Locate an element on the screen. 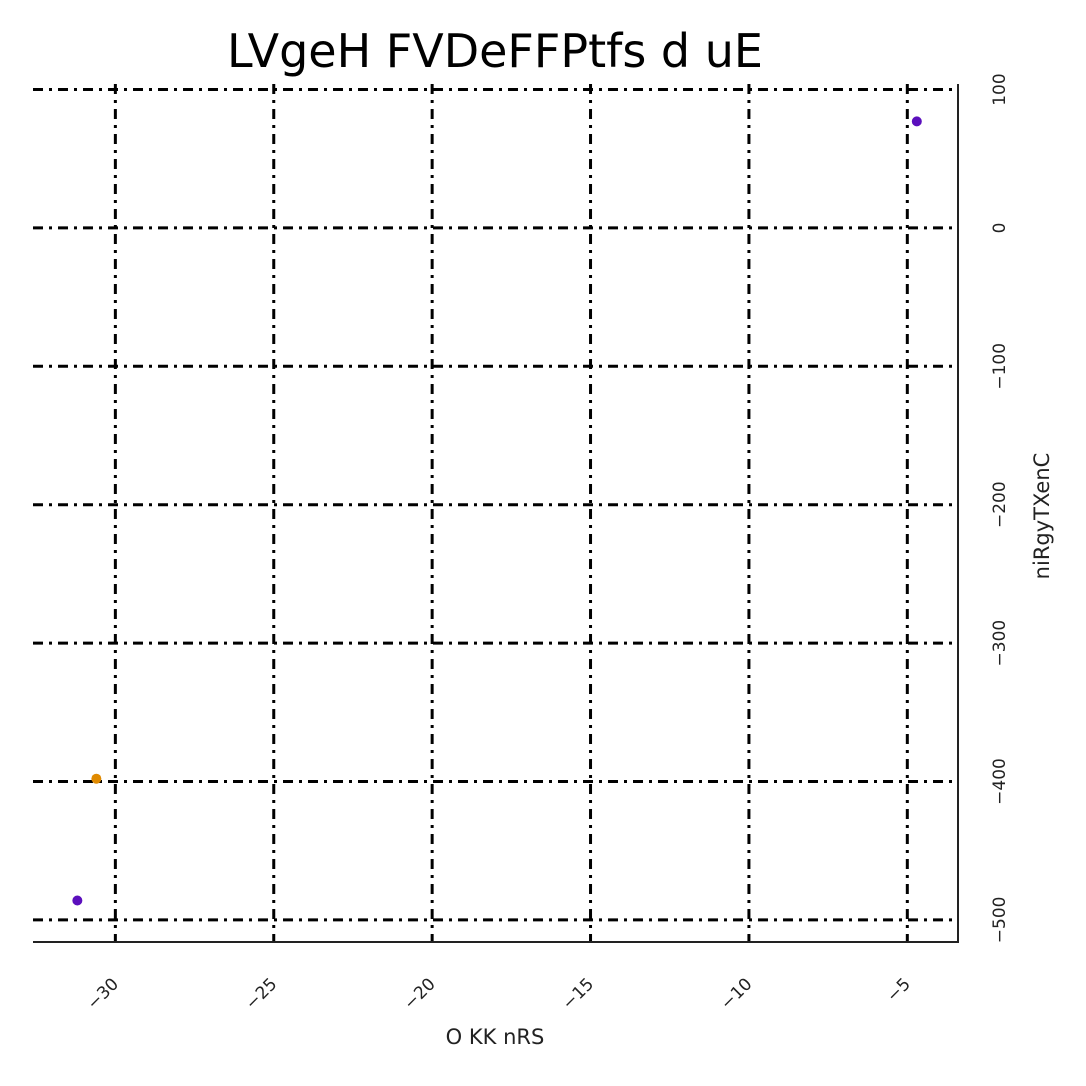 This screenshot has width=1086, height=1086. x-tick-label: −30 is located at coordinates (103, 994).